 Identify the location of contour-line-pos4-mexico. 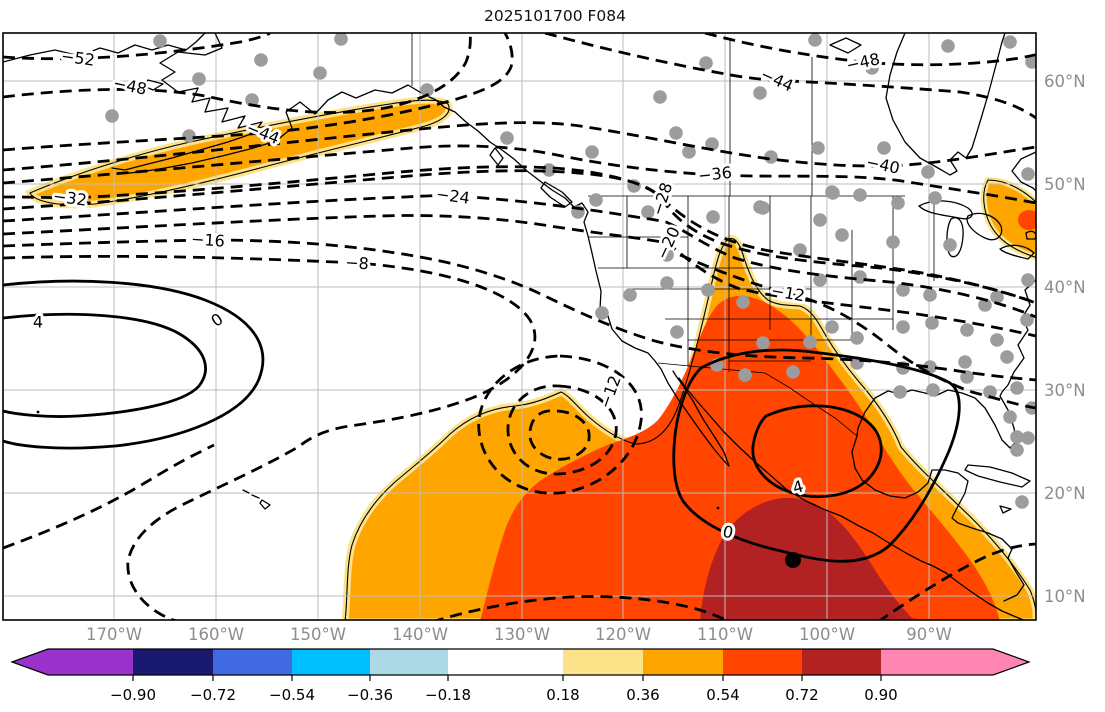
(817, 451).